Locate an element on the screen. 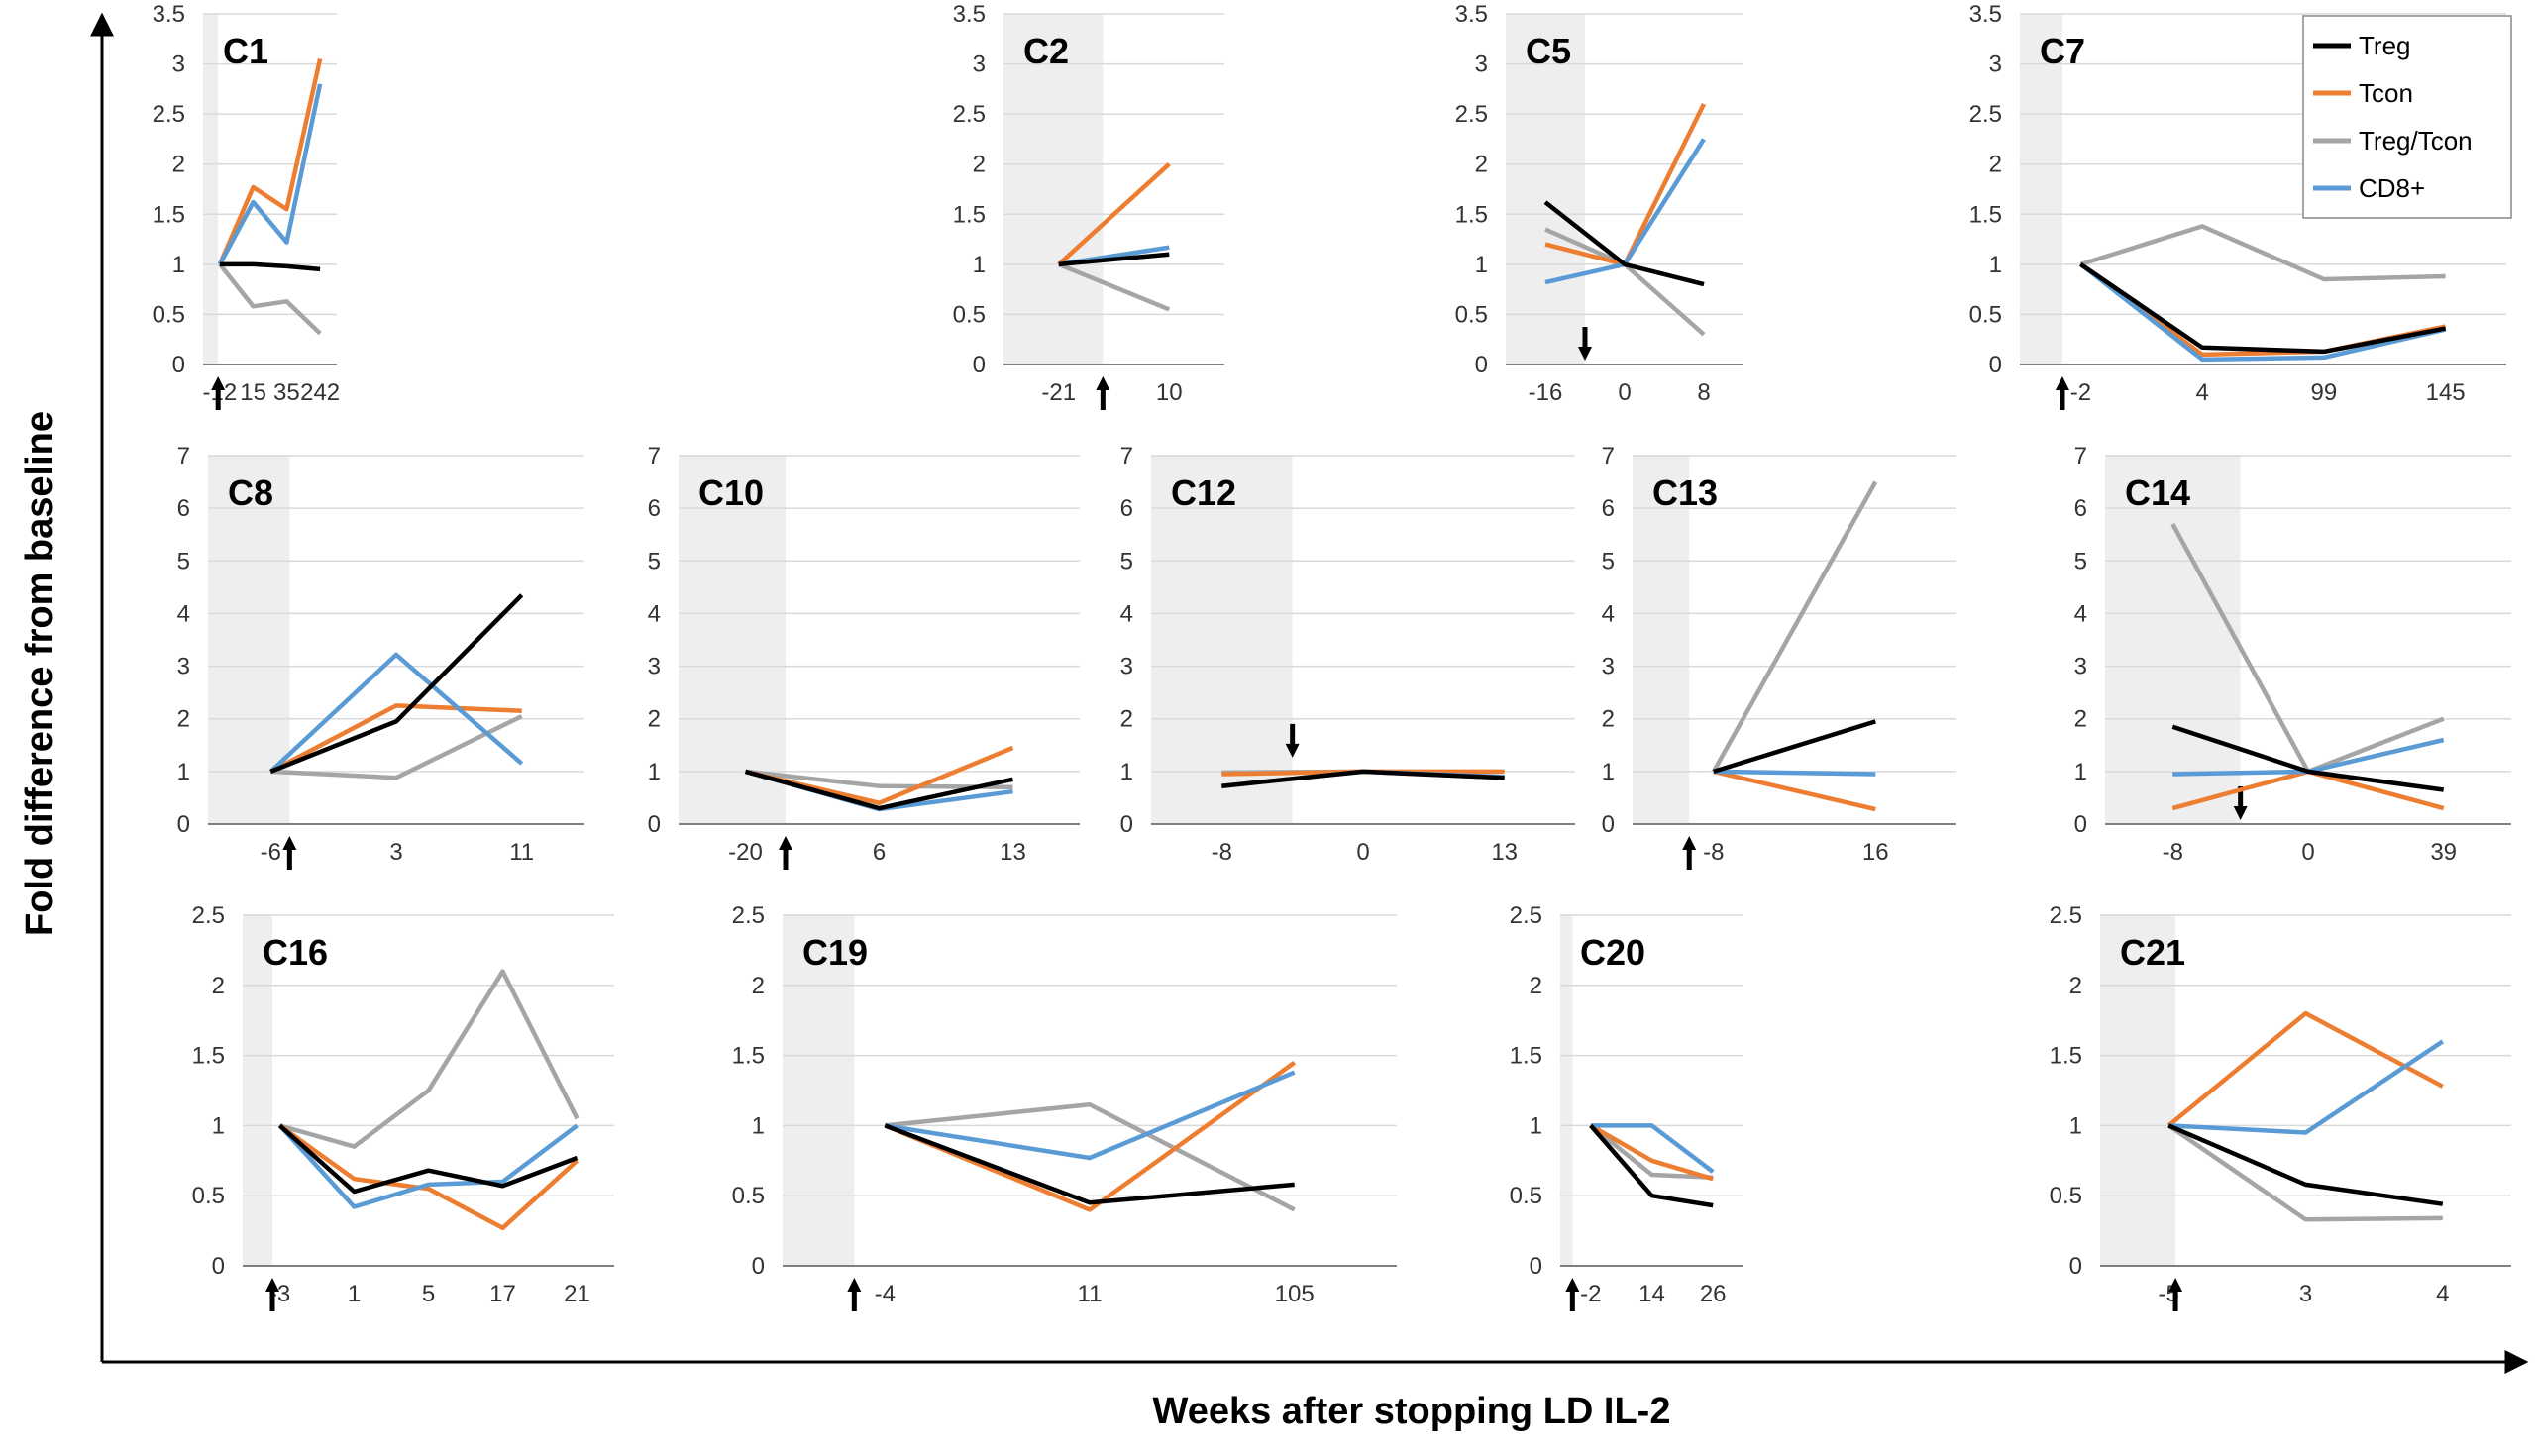  panel-title: C13 is located at coordinates (1685, 492).